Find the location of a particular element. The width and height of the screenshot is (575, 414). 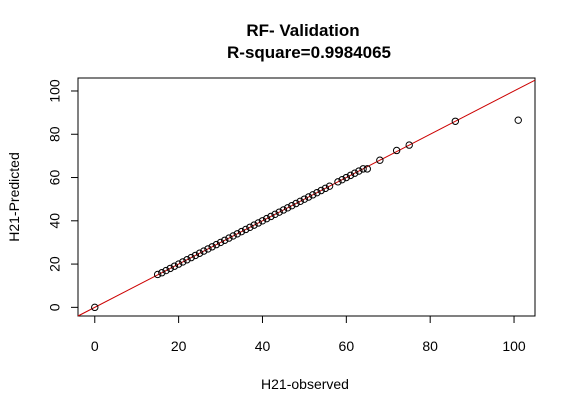

y-axis-label: H21-Predicted is located at coordinates (14, 197).